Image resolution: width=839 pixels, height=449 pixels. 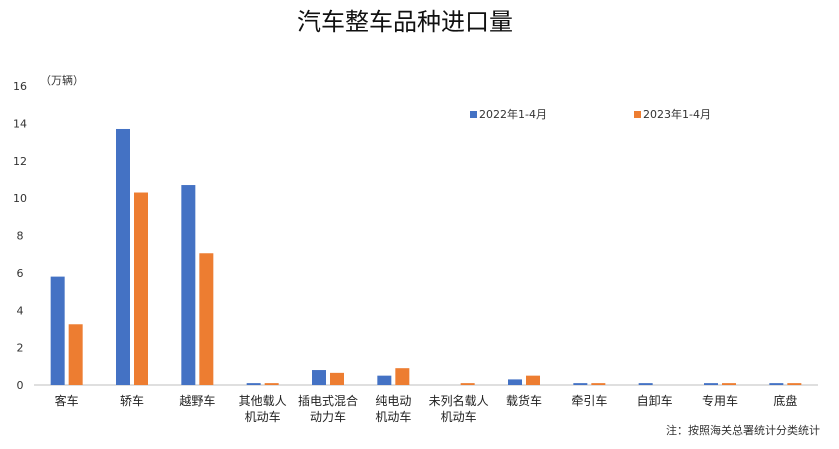 I want to click on x-category-label-line: 专用车, so click(x=720, y=400).